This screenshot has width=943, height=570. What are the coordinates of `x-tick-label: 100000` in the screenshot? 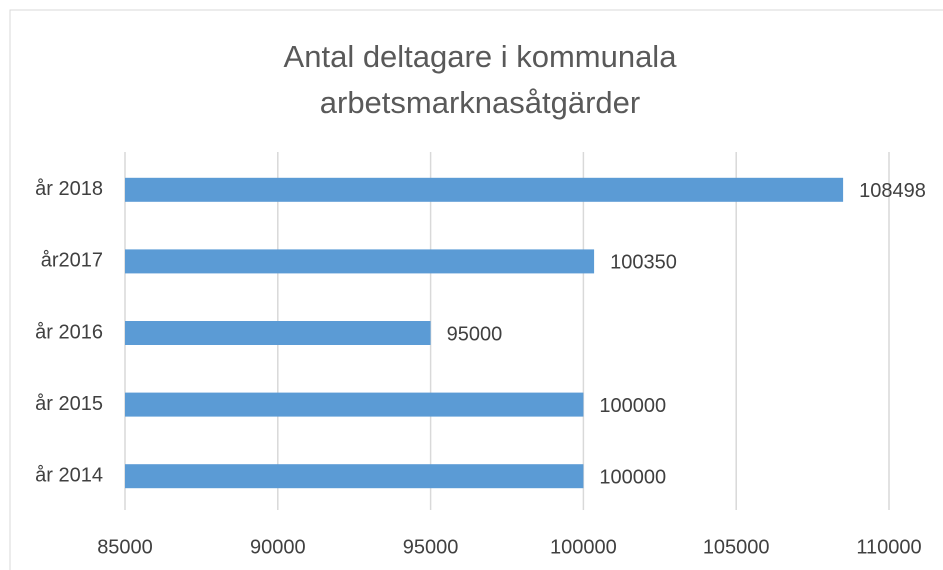 It's located at (583, 547).